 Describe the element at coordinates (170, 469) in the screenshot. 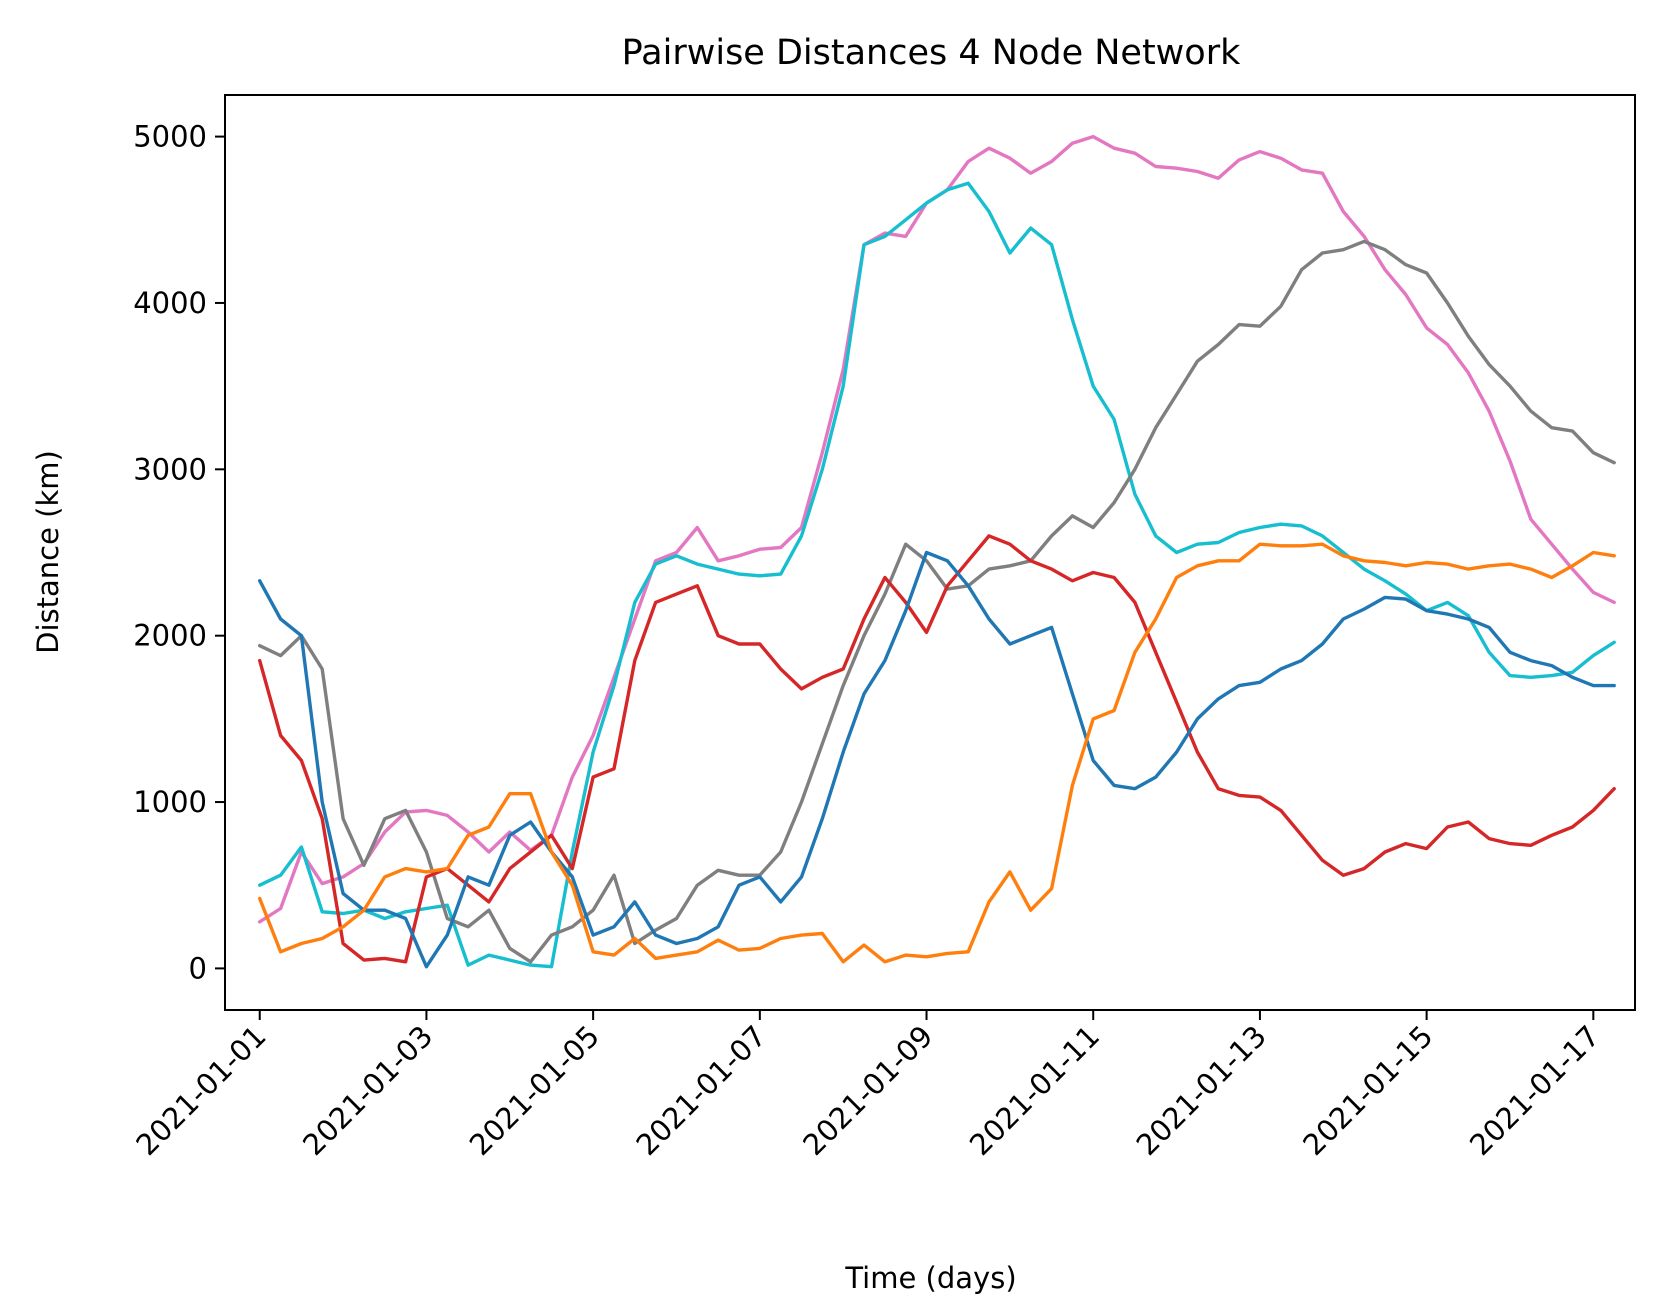

I see `y-tick-label: 3000` at that location.